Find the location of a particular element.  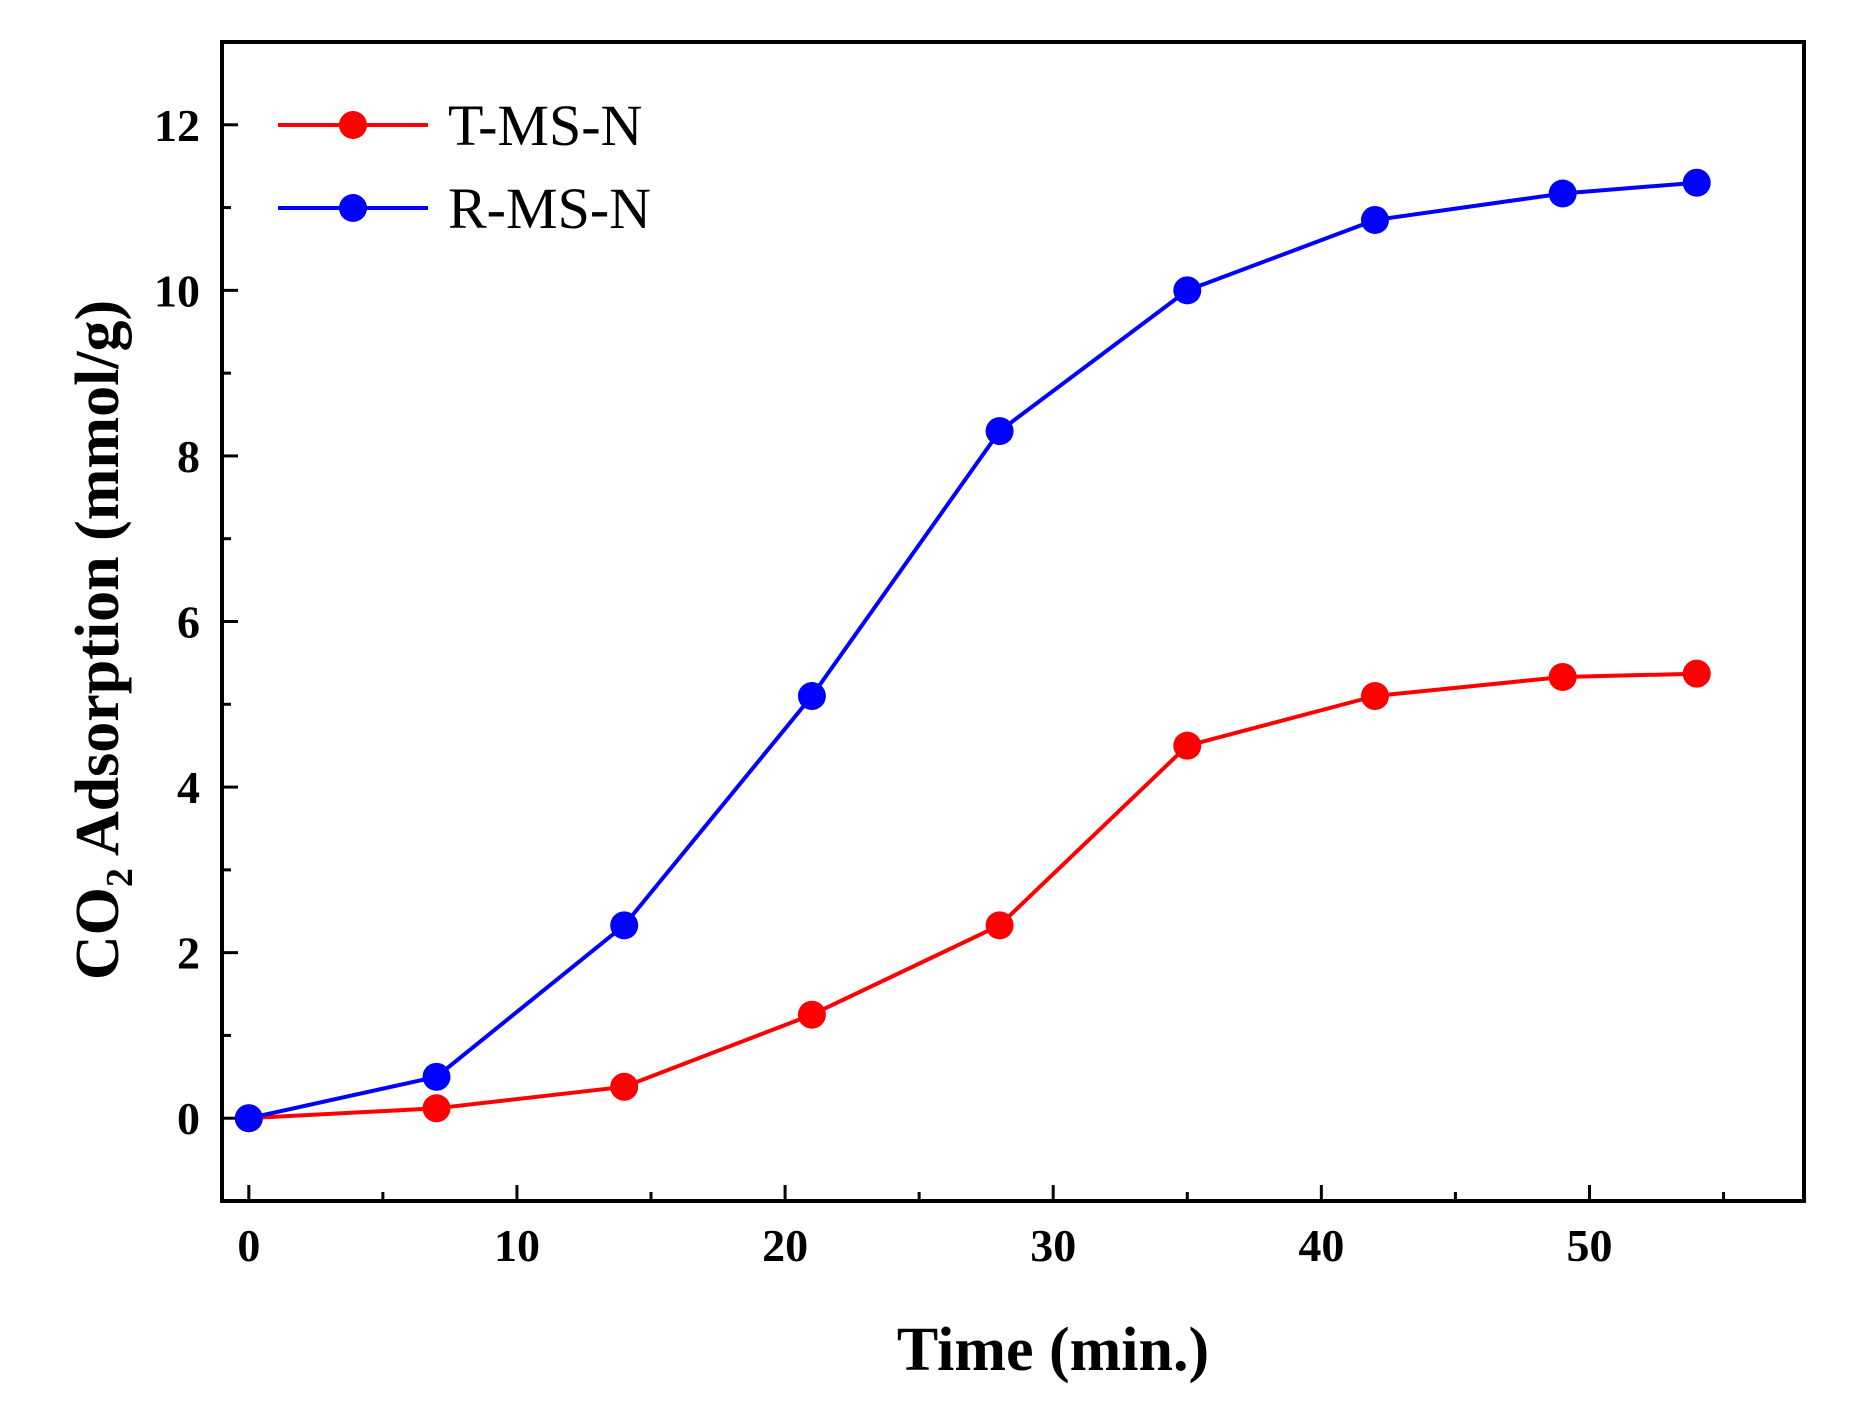

legend-entry-t-ms-n: T-MS-N is located at coordinates (460, 125).